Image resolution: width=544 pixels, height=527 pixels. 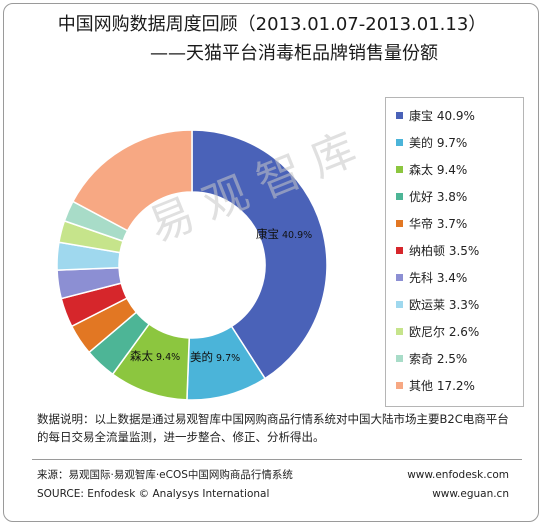 What do you see at coordinates (438, 359) in the screenshot?
I see `legend-label: 索奇 2.5%` at bounding box center [438, 359].